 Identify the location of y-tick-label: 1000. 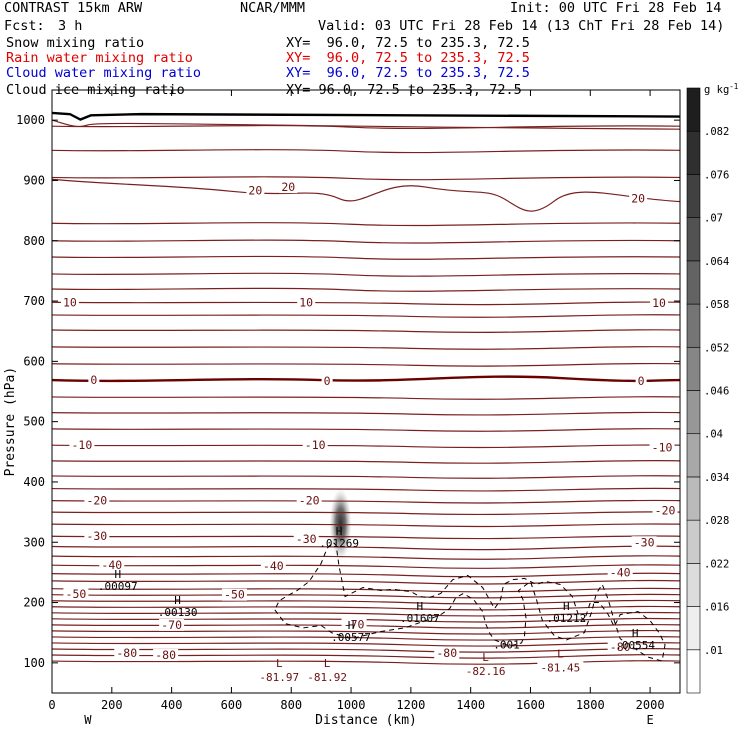
(30, 120).